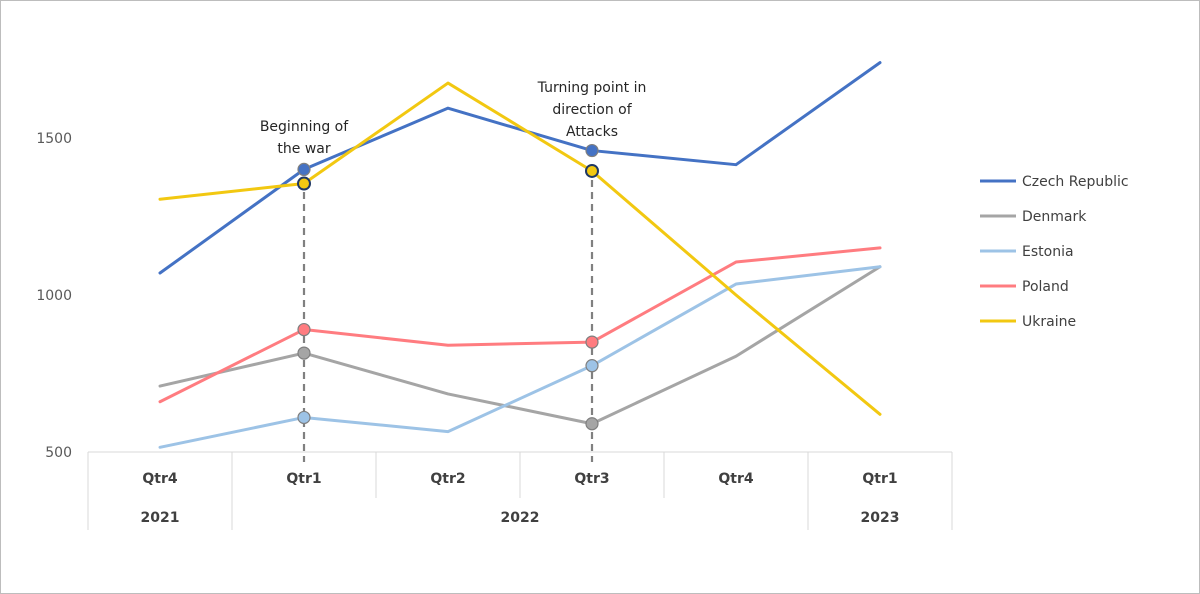  What do you see at coordinates (1049, 322) in the screenshot?
I see `legend-label: Ukraine` at bounding box center [1049, 322].